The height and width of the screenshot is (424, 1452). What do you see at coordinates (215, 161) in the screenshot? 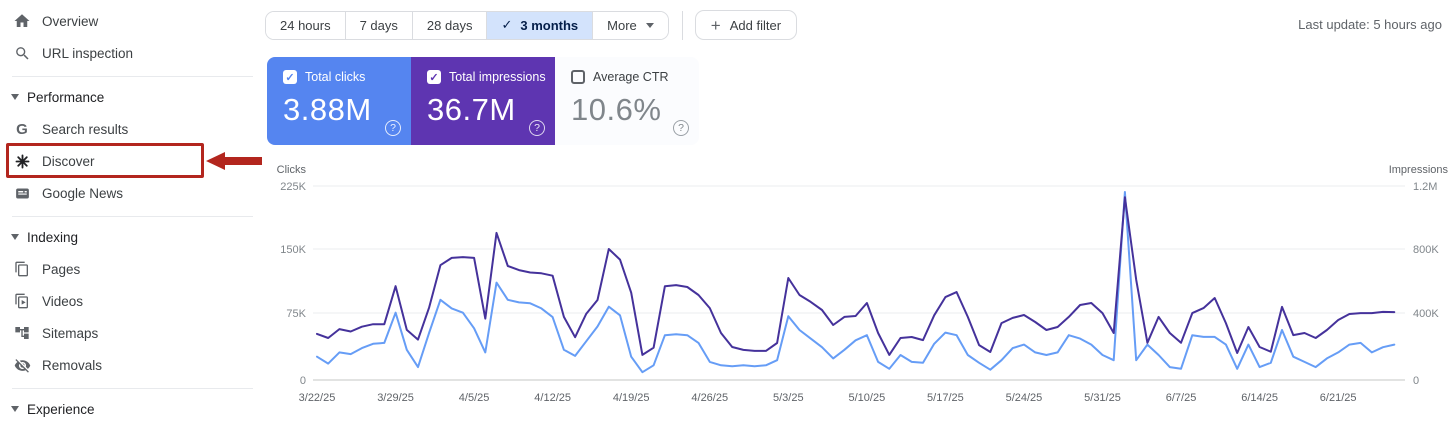
I see `arrow-head` at bounding box center [215, 161].